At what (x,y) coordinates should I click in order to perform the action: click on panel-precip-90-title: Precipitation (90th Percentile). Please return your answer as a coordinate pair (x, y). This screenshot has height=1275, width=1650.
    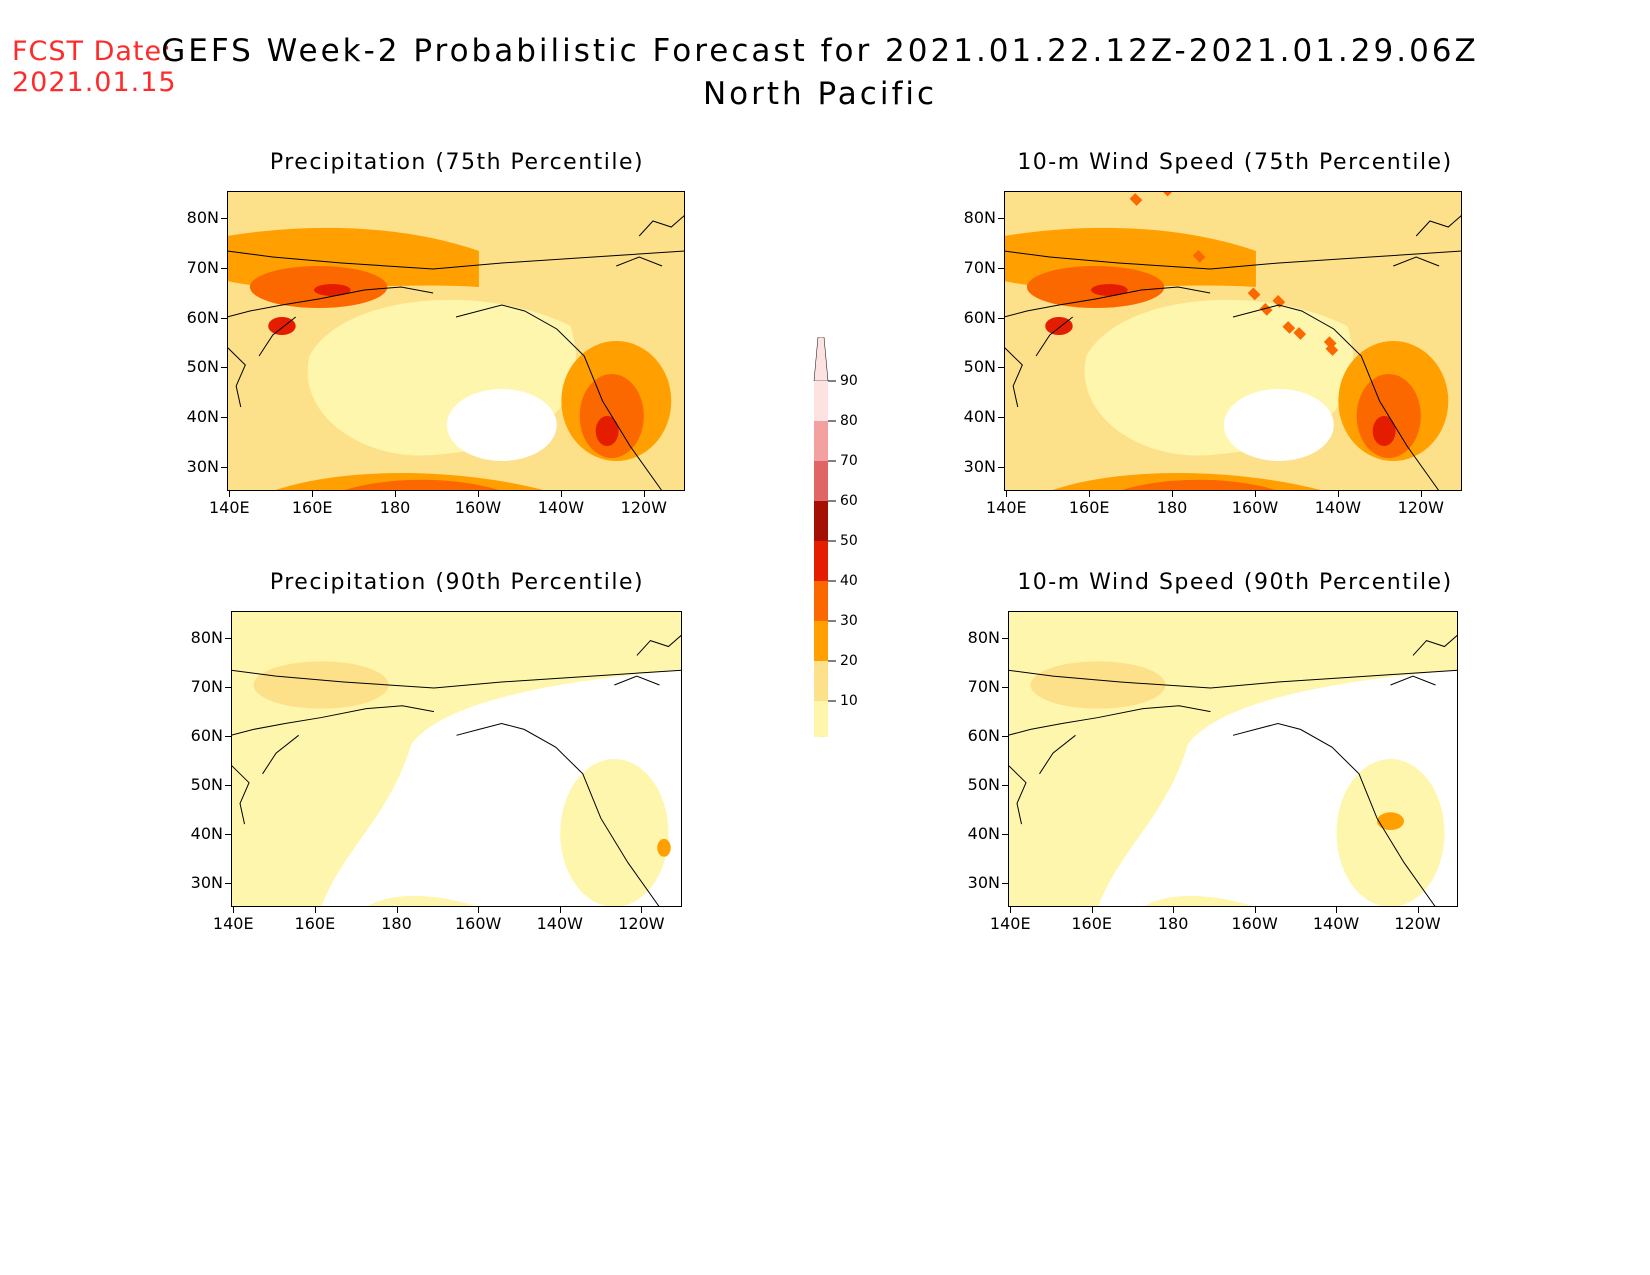
    Looking at the image, I should click on (457, 582).